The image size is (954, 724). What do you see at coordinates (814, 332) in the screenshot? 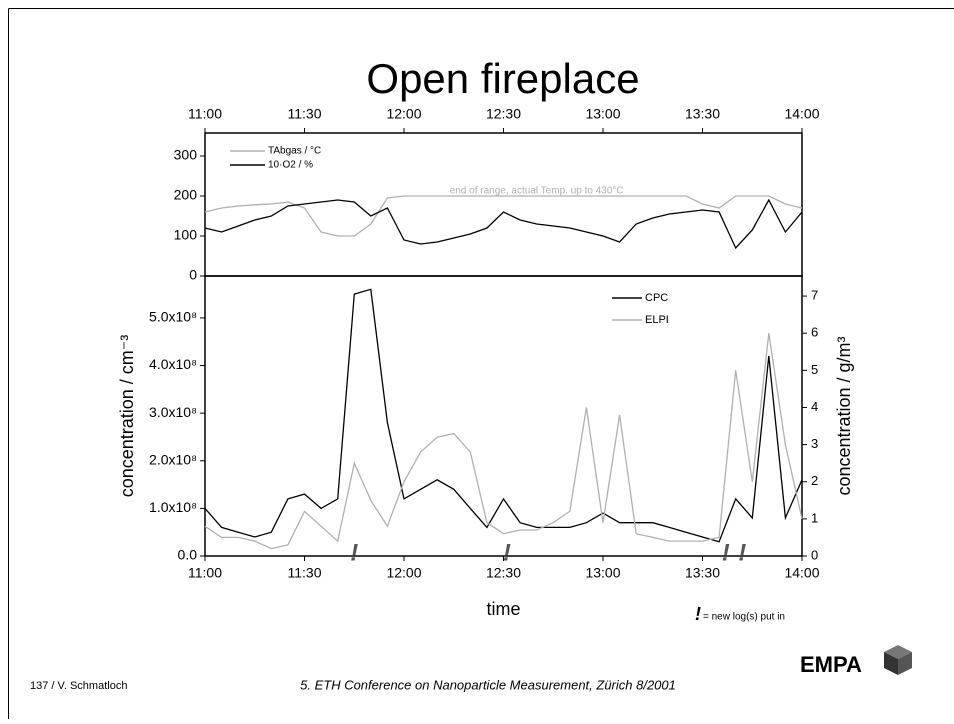
I see `y2-tick-label: 6` at bounding box center [814, 332].